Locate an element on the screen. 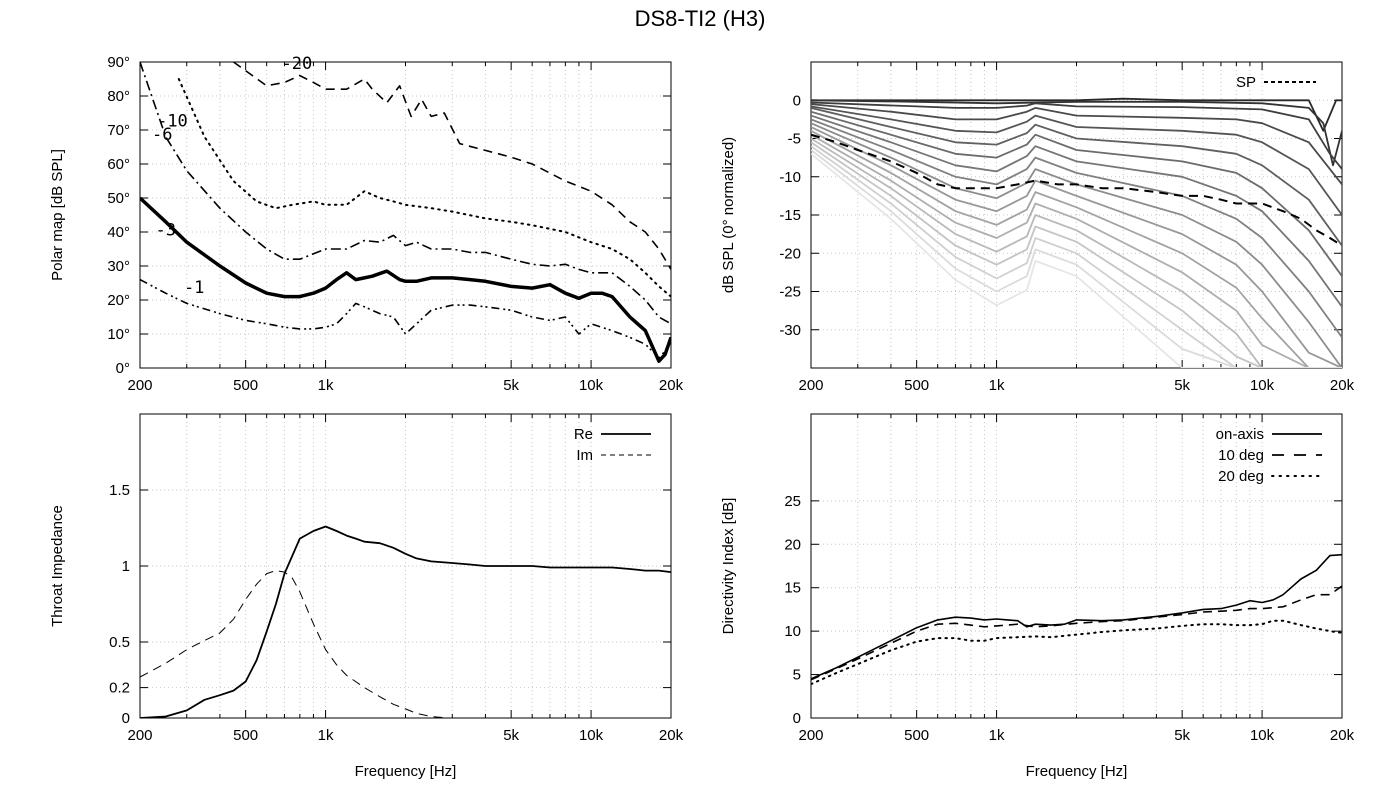 The image size is (1400, 800). y-tick-label: 0° is located at coordinates (123, 368).